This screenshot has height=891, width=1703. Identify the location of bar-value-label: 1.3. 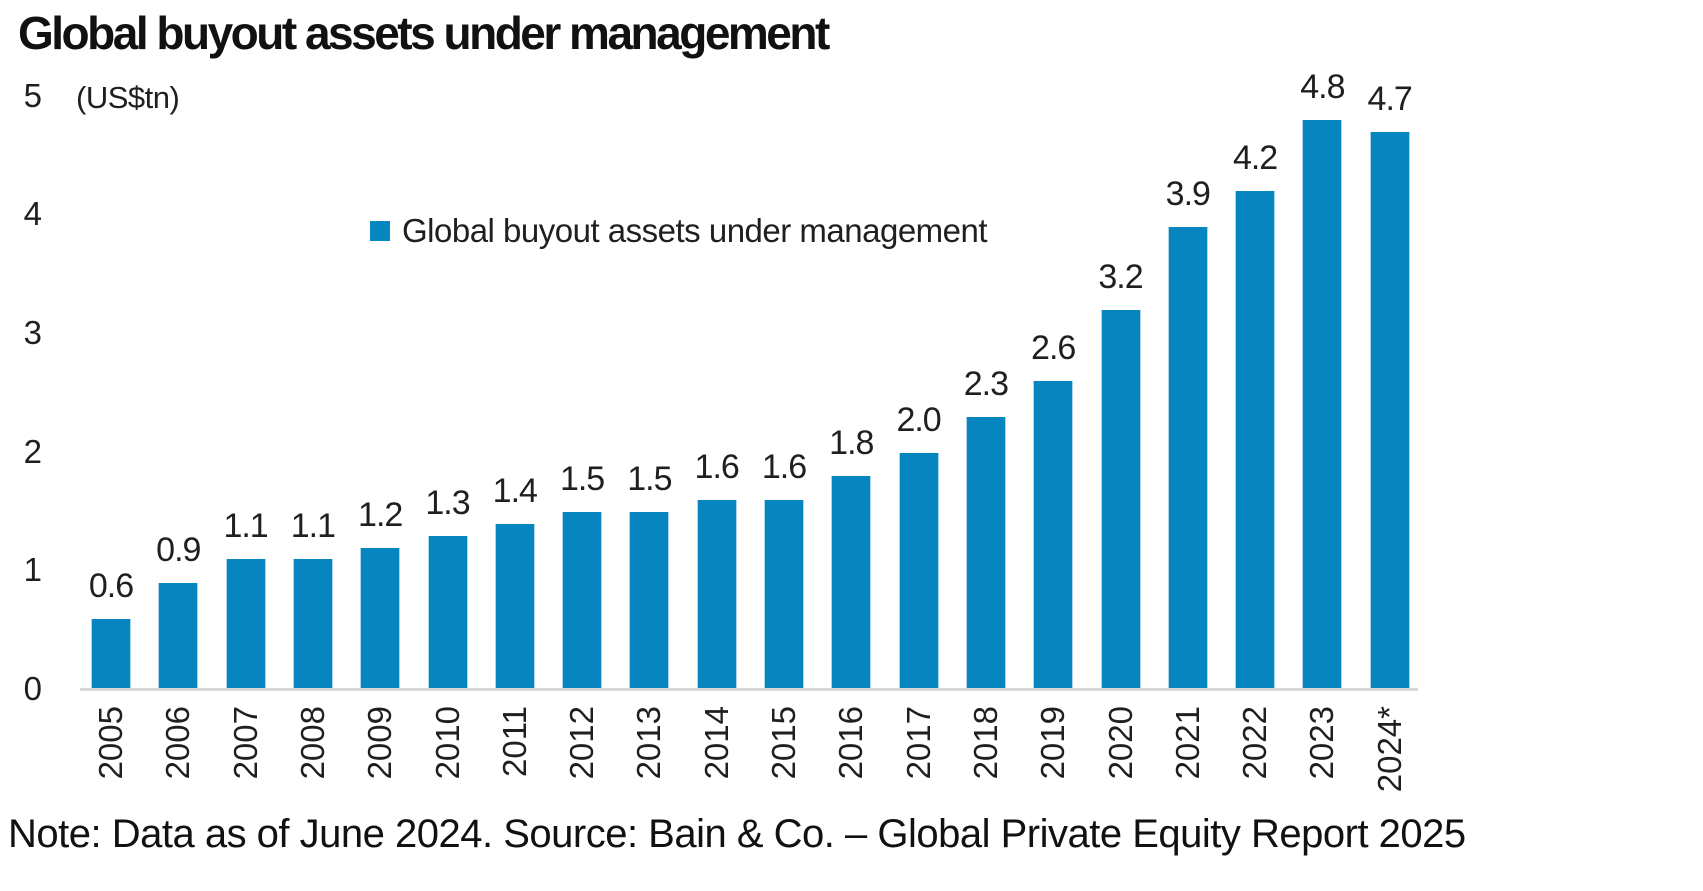
(447, 503).